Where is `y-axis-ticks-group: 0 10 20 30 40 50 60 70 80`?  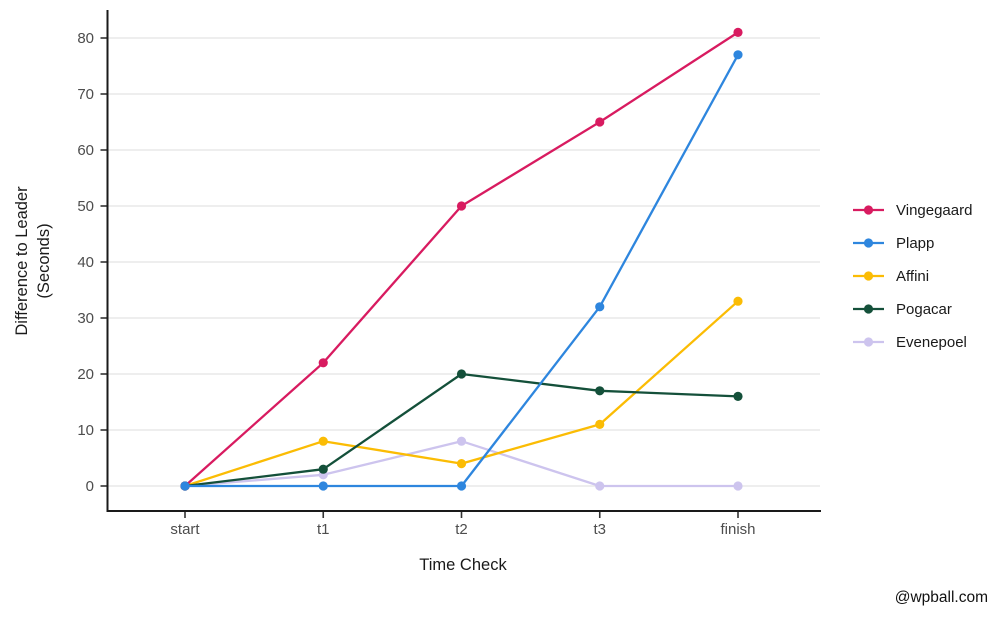
y-axis-ticks-group: 0 10 20 30 40 50 60 70 80 is located at coordinates (92, 262).